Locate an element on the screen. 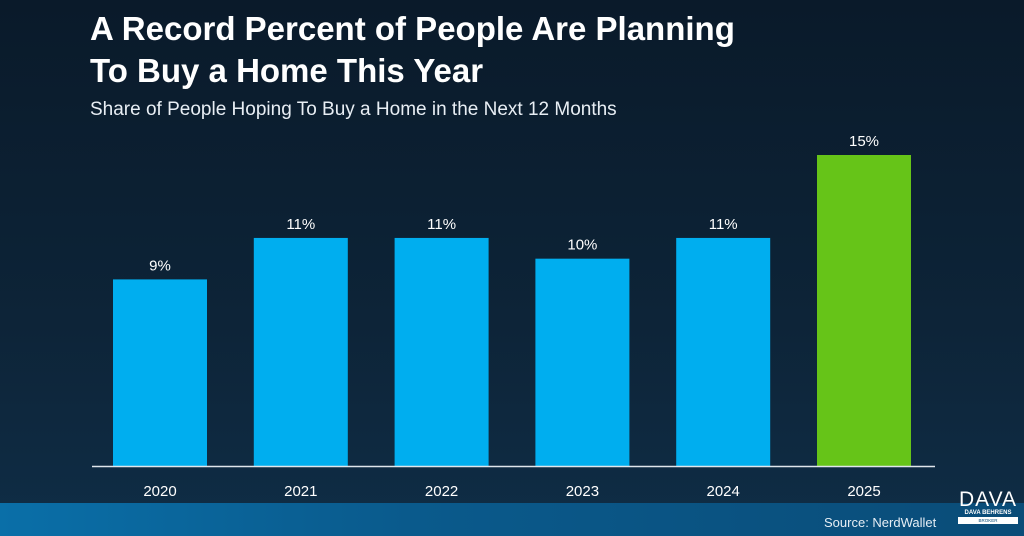  data-label: 10% is located at coordinates (582, 245).